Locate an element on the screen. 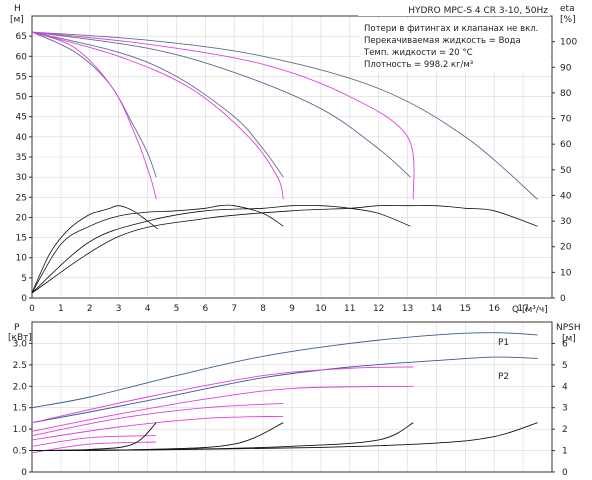 This screenshot has height=480, width=592. power-axis-unit: [кВт] is located at coordinates (20, 338).